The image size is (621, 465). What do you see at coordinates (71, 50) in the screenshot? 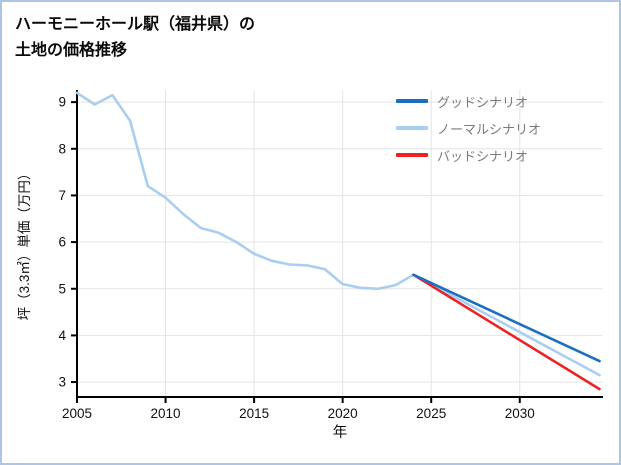
I see `page-title-line-2: 土地の価格推移` at bounding box center [71, 50].